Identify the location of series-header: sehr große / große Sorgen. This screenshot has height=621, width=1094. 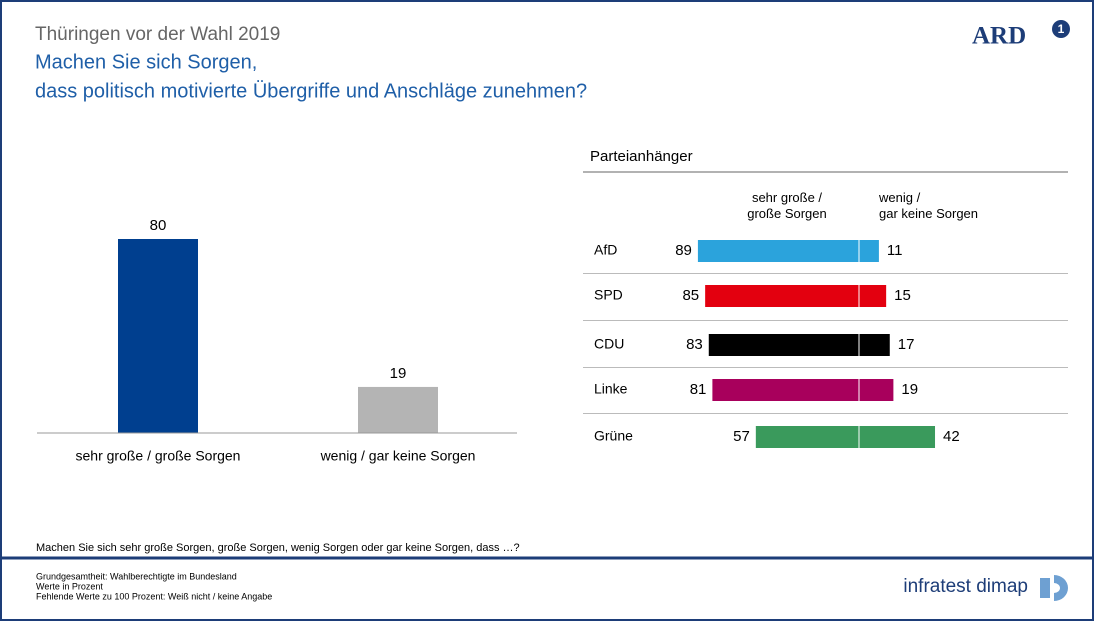
(787, 205).